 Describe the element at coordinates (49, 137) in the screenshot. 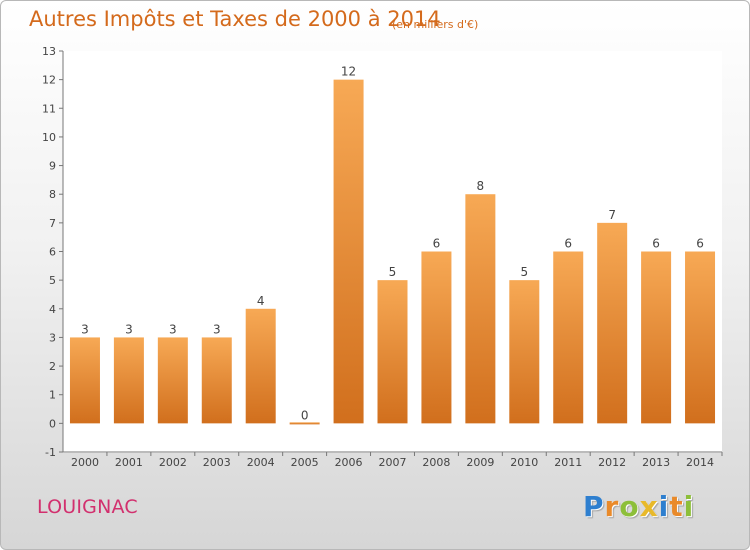

I see `y-tick-label: 10` at that location.